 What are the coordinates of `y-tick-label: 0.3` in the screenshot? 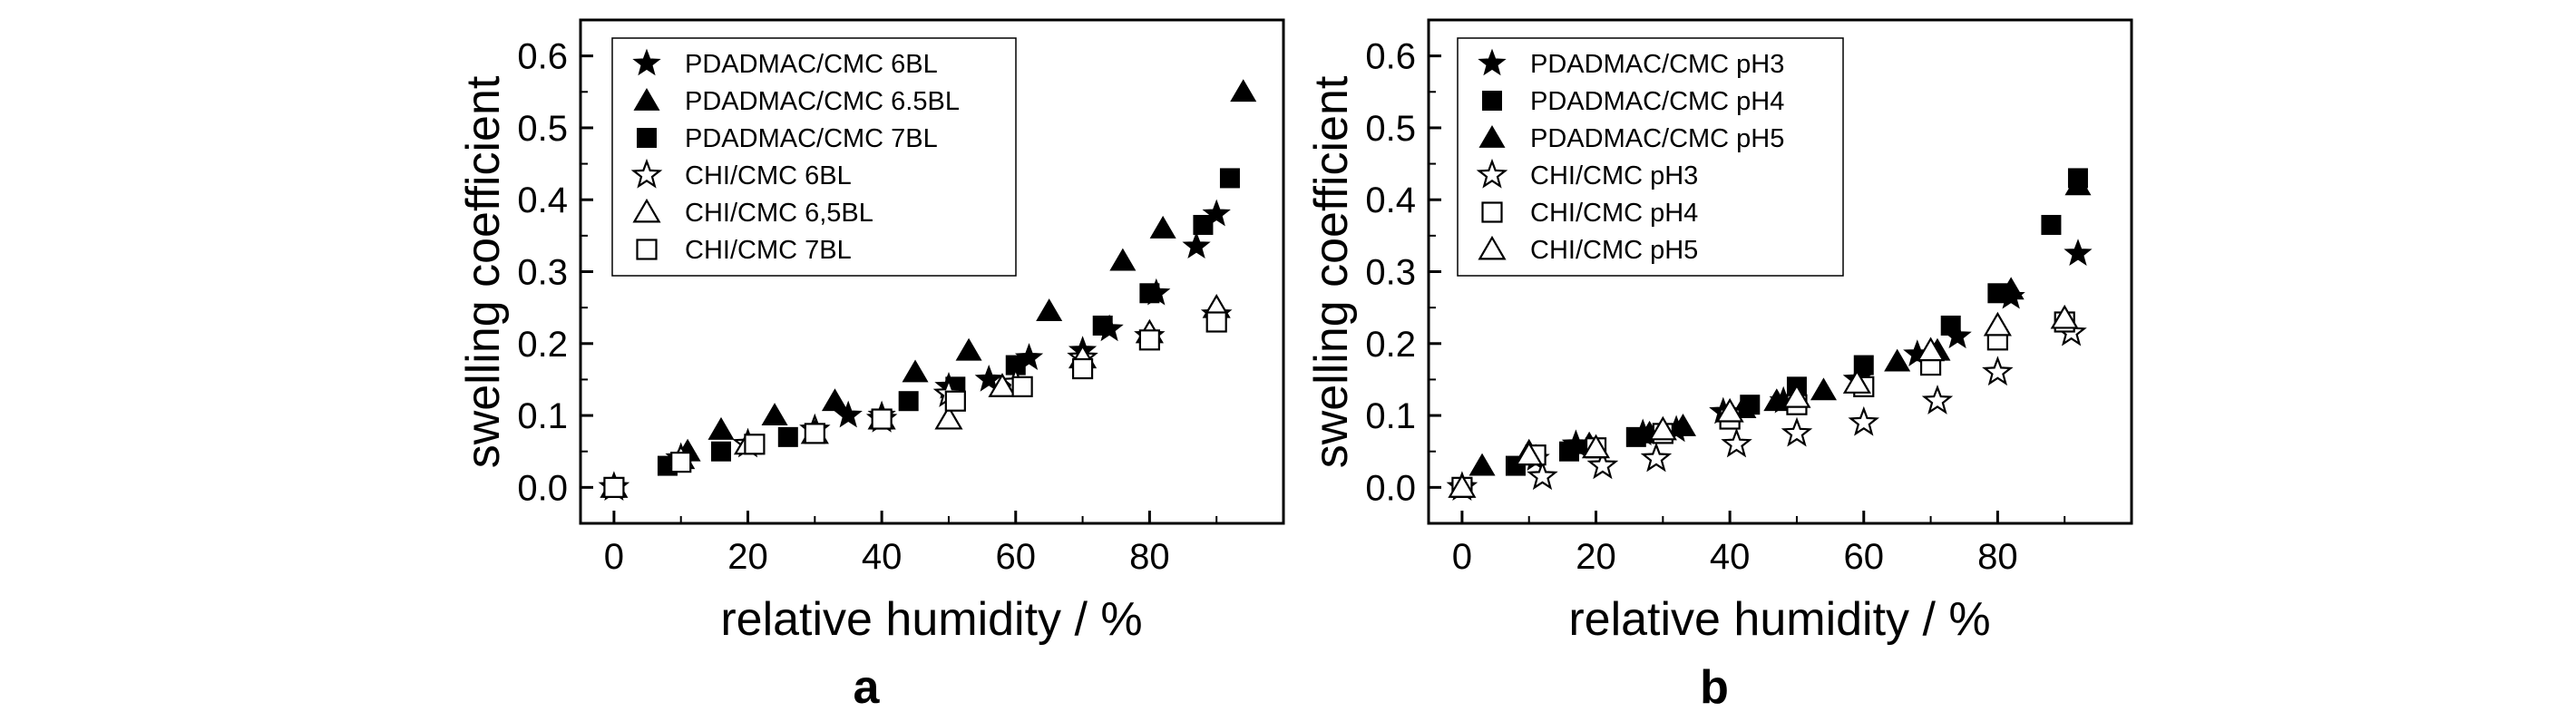 It's located at (1390, 273).